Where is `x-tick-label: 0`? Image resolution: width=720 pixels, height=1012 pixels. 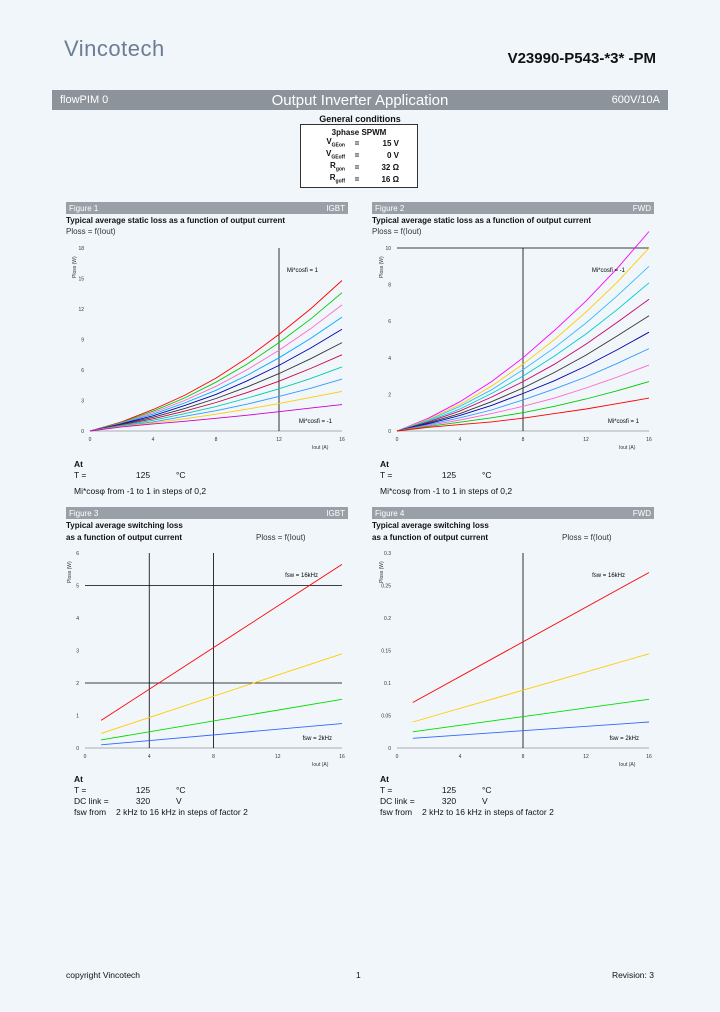
x-tick-label: 0 is located at coordinates (397, 757).